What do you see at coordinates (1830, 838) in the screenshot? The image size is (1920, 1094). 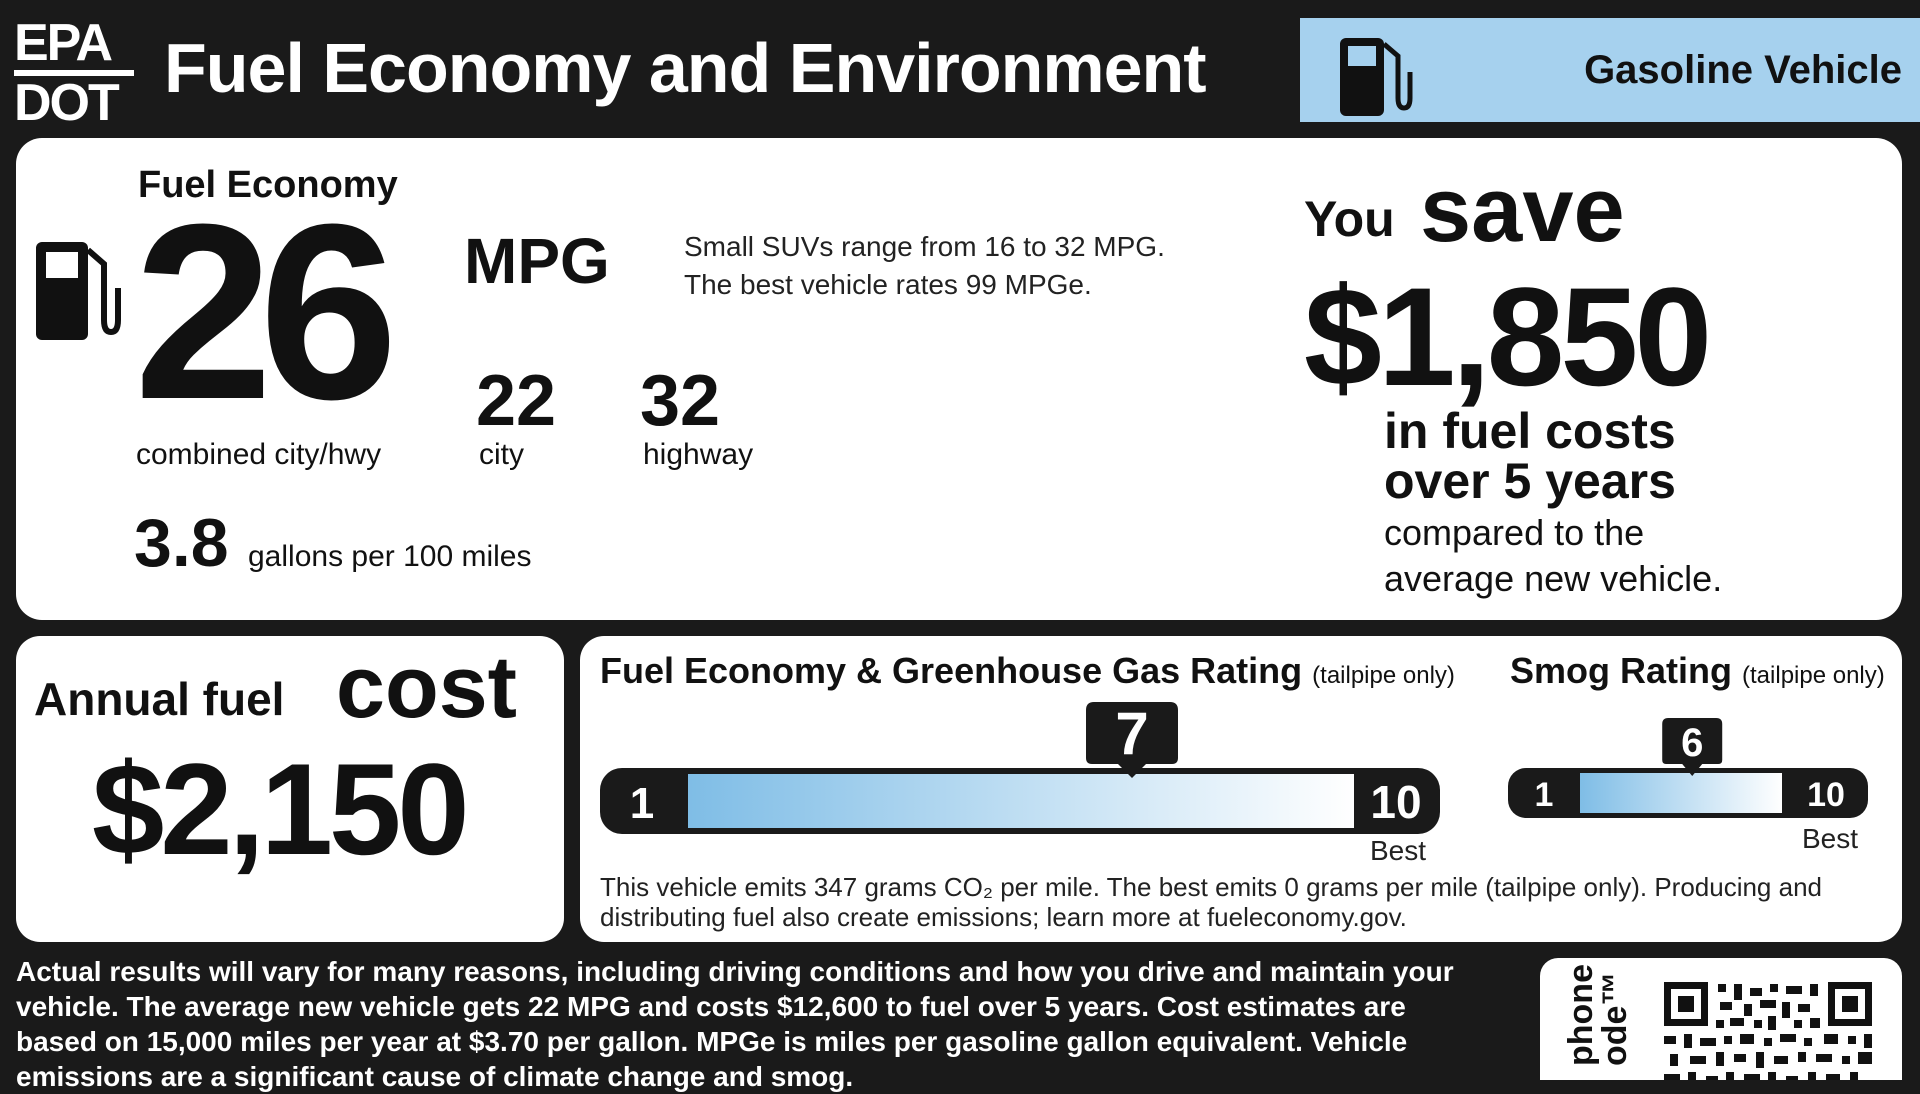 I see `smog-best: Best` at bounding box center [1830, 838].